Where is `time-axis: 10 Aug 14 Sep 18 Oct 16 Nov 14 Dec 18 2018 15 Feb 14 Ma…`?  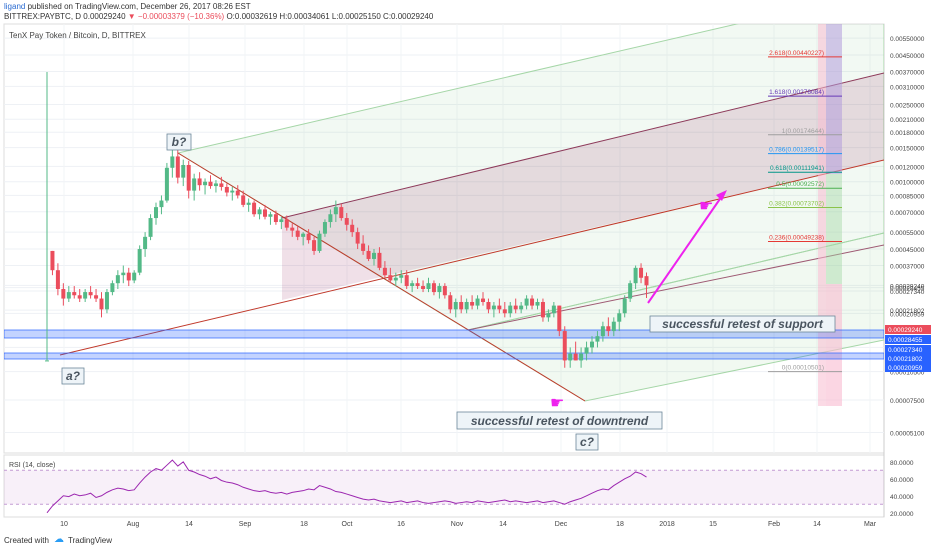 time-axis: 10 Aug 14 Sep 18 Oct 16 Nov 14 Dec 18 2018 15 Feb 14 Ma… is located at coordinates (468, 524).